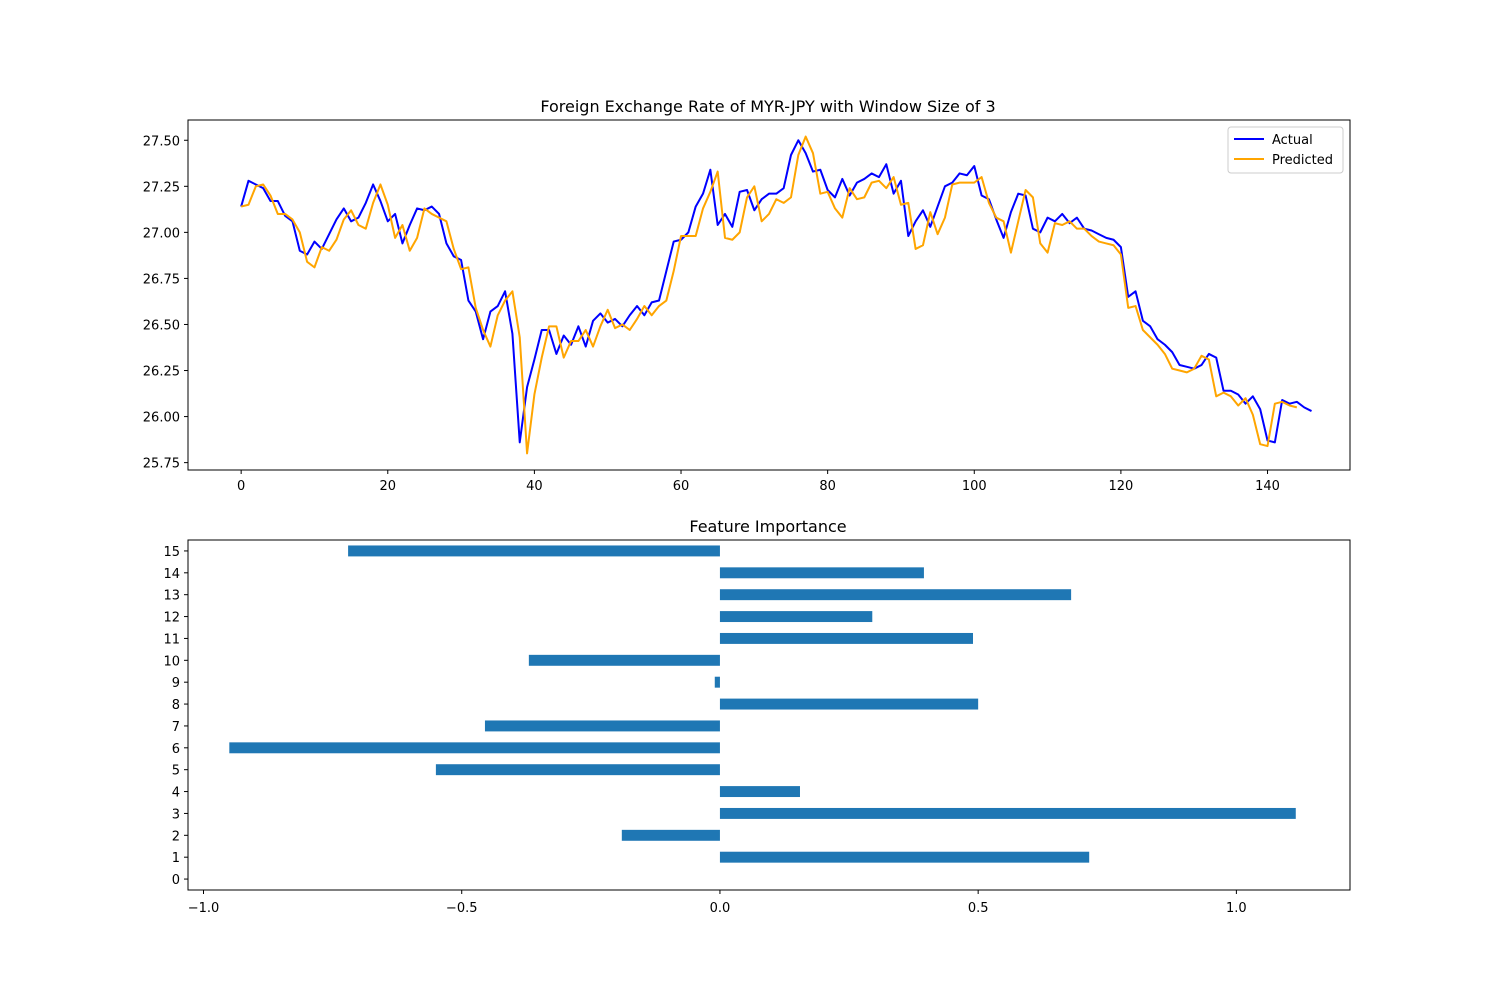  Describe the element at coordinates (171, 574) in the screenshot. I see `bar-y-tick-label: 14` at that location.